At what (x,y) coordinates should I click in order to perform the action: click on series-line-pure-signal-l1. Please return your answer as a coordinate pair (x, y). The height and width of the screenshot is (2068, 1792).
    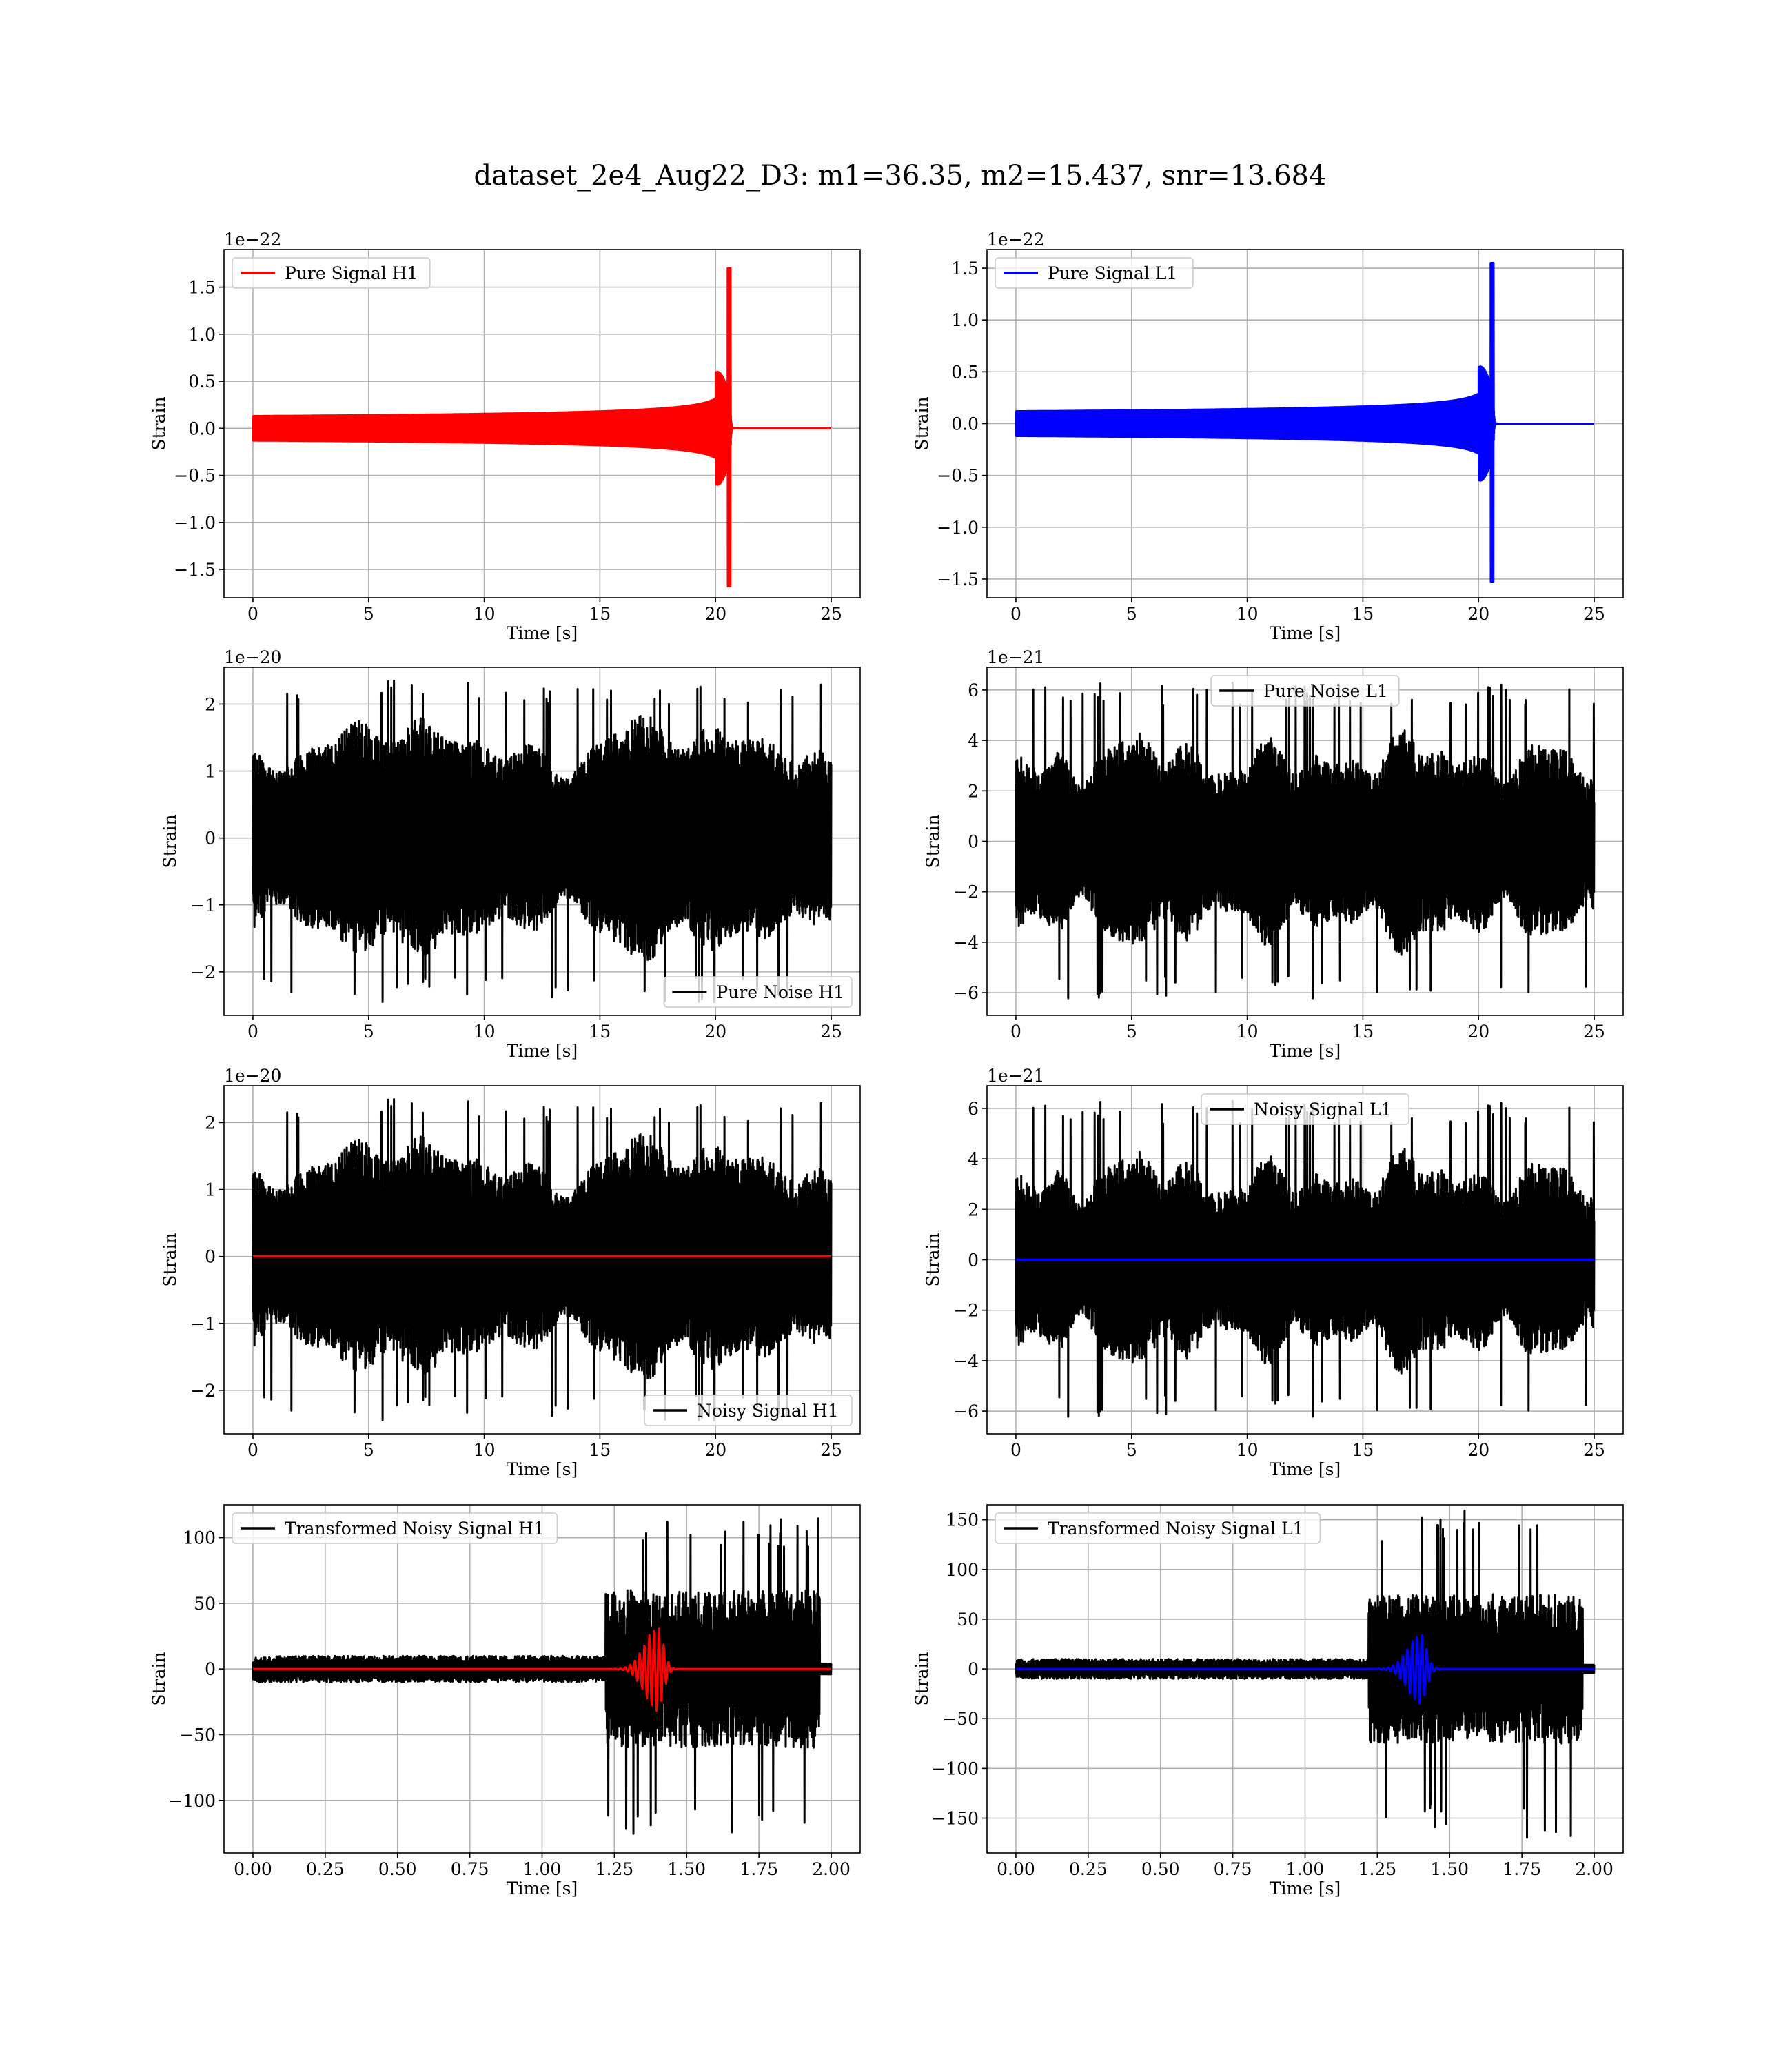
    Looking at the image, I should click on (1304, 422).